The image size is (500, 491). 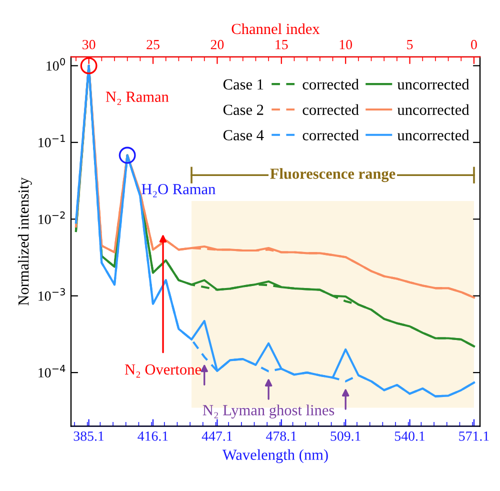 What do you see at coordinates (51, 141) in the screenshot?
I see `y-tick-label: 10$^{−1}$` at bounding box center [51, 141].